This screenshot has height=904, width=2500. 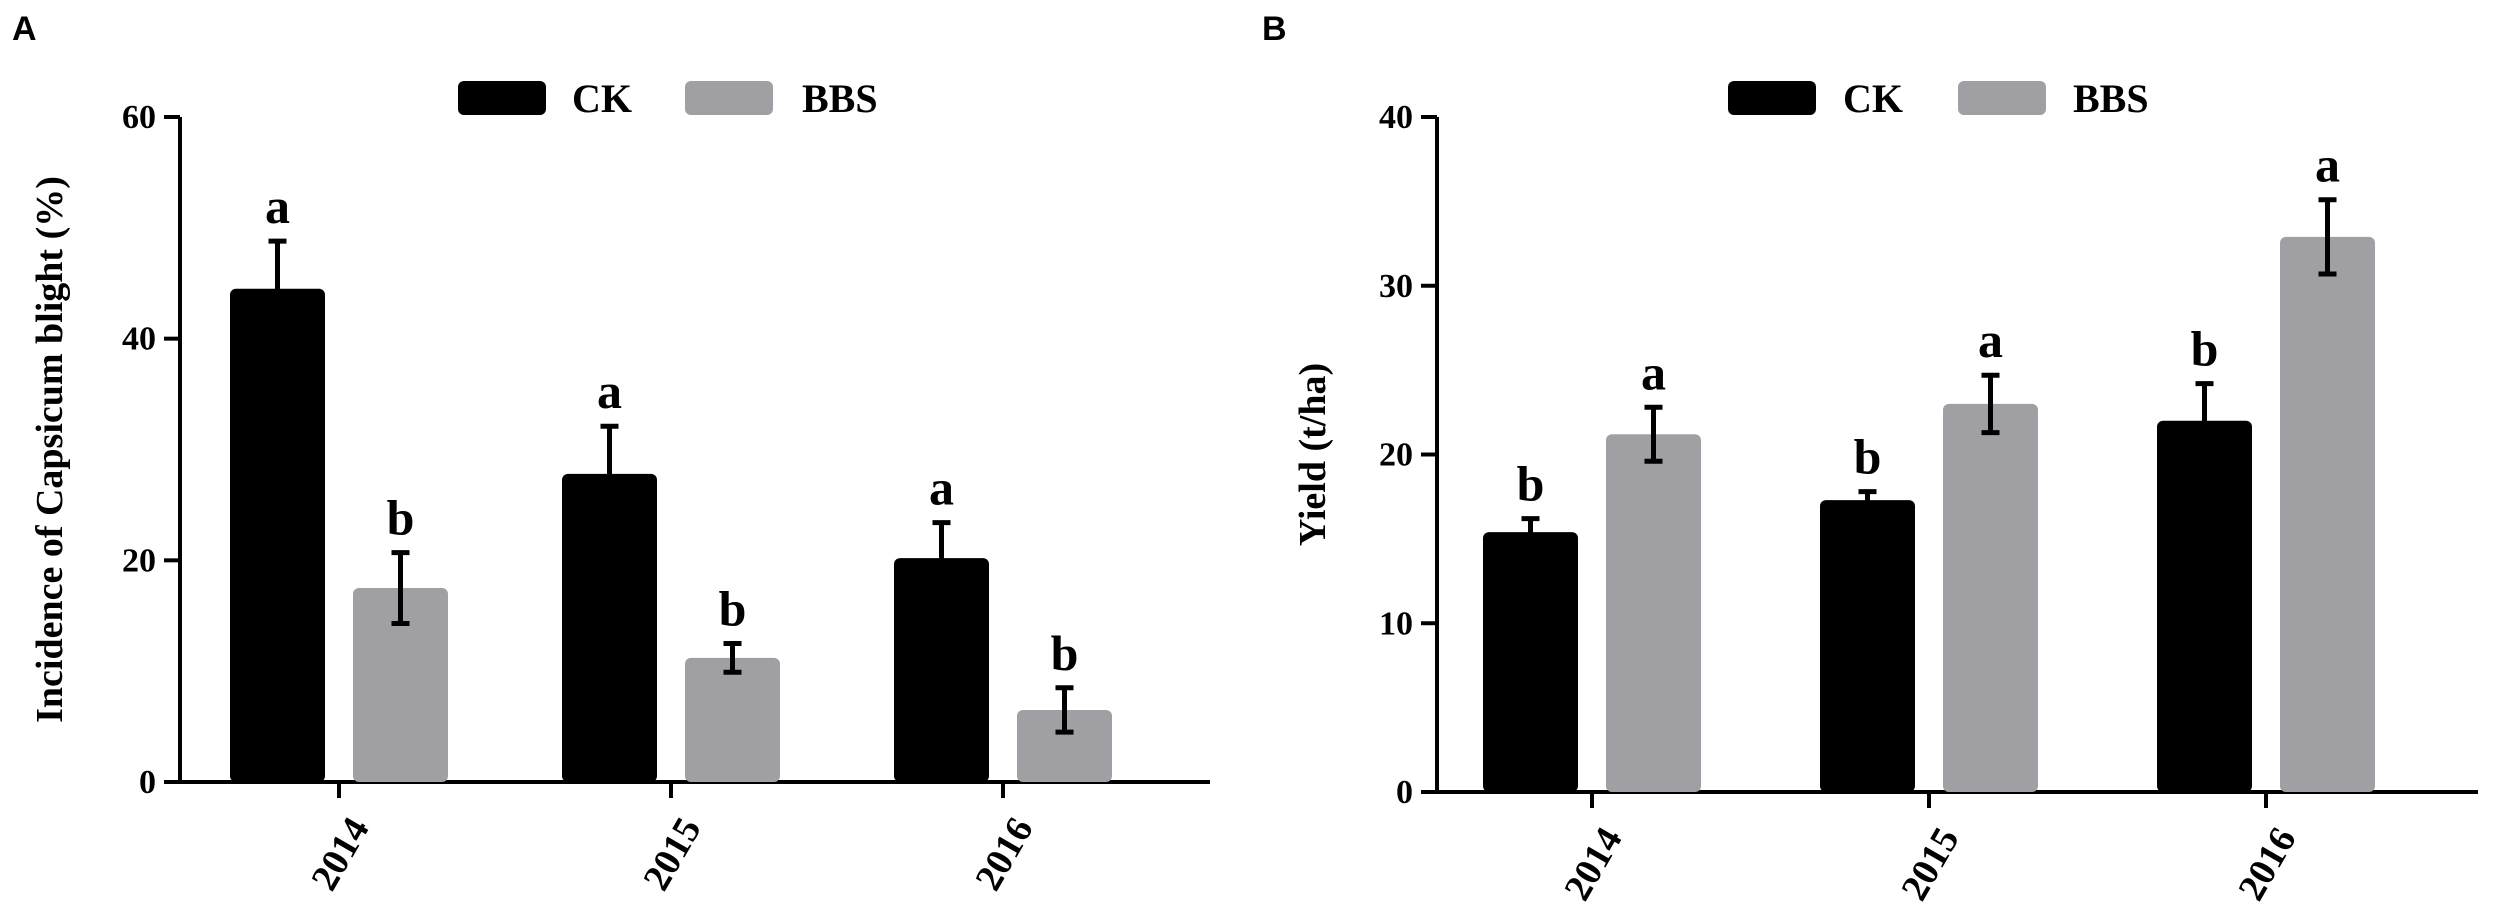 What do you see at coordinates (1990, 340) in the screenshot?
I see `sig-label-bbs-2015: a` at bounding box center [1990, 340].